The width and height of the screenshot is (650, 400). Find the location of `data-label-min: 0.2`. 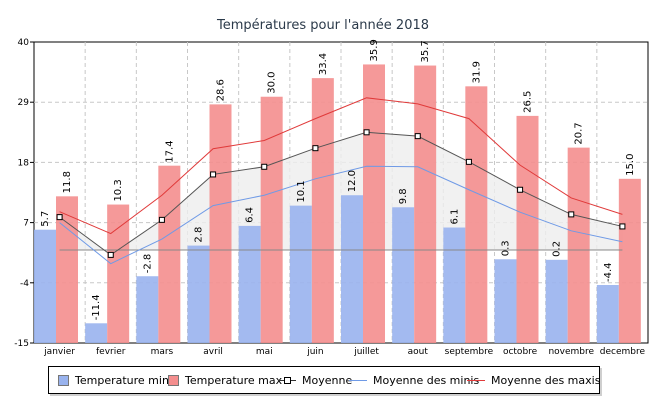

data-label-min: 0.2 is located at coordinates (557, 249).